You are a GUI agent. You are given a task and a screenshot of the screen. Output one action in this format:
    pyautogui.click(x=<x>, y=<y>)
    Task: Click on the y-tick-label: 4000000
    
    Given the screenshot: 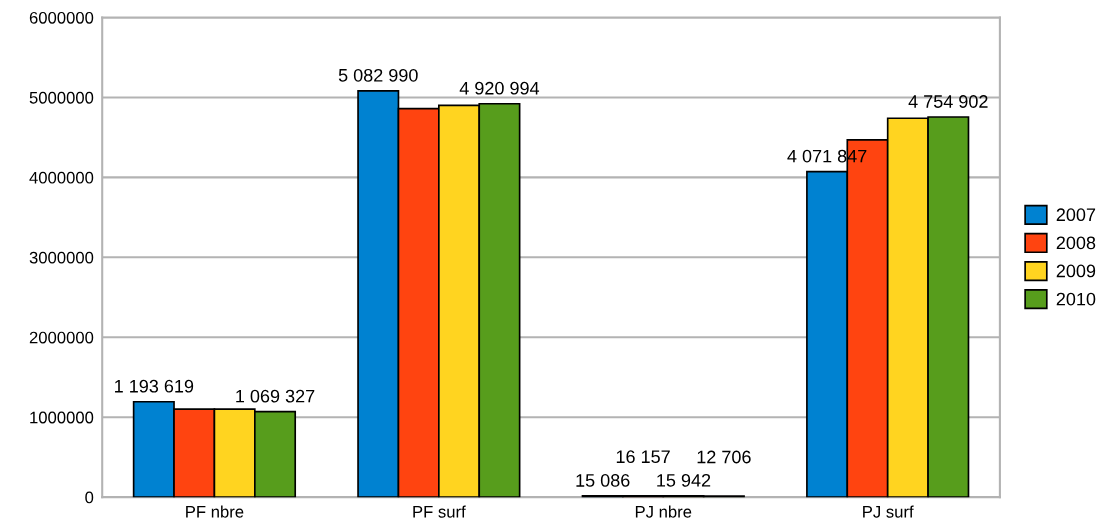 What is the action you would take?
    pyautogui.click(x=61, y=177)
    